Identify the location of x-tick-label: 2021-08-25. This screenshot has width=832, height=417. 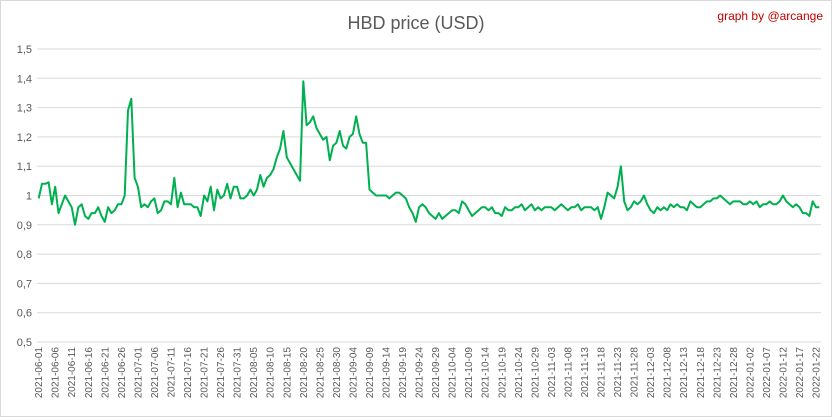
(320, 373).